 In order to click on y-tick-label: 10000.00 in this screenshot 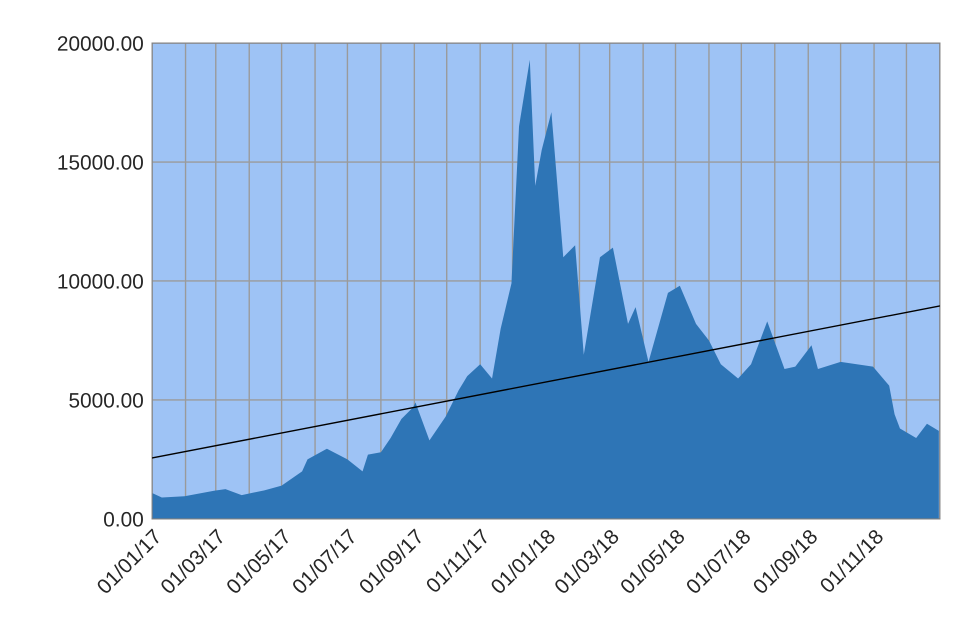, I will do `click(100, 281)`.